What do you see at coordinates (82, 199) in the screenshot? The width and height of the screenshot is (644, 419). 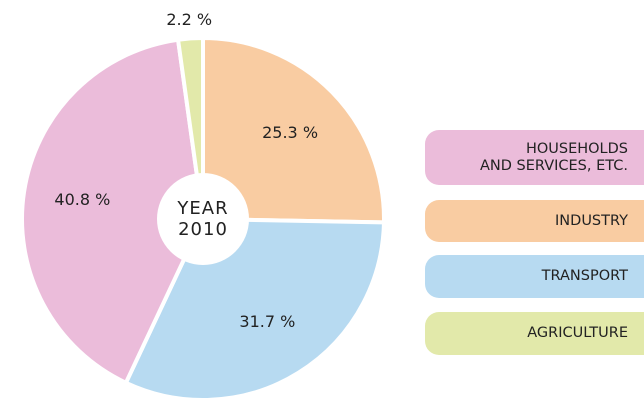 I see `value-label: 40.8 %` at bounding box center [82, 199].